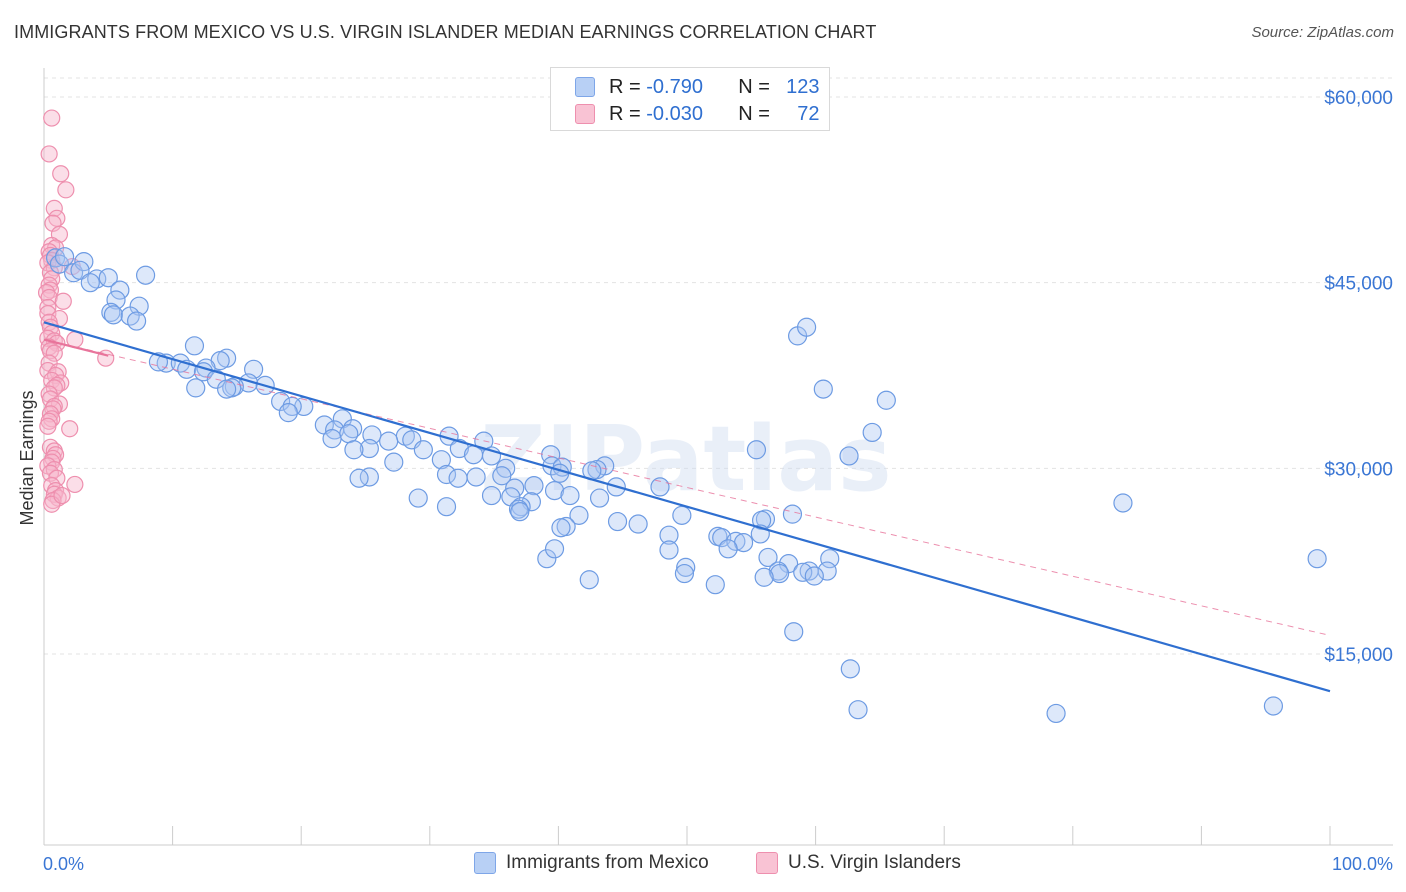 The image size is (1406, 892). I want to click on x-tick-label-max: 100.0%, so click(1362, 864).